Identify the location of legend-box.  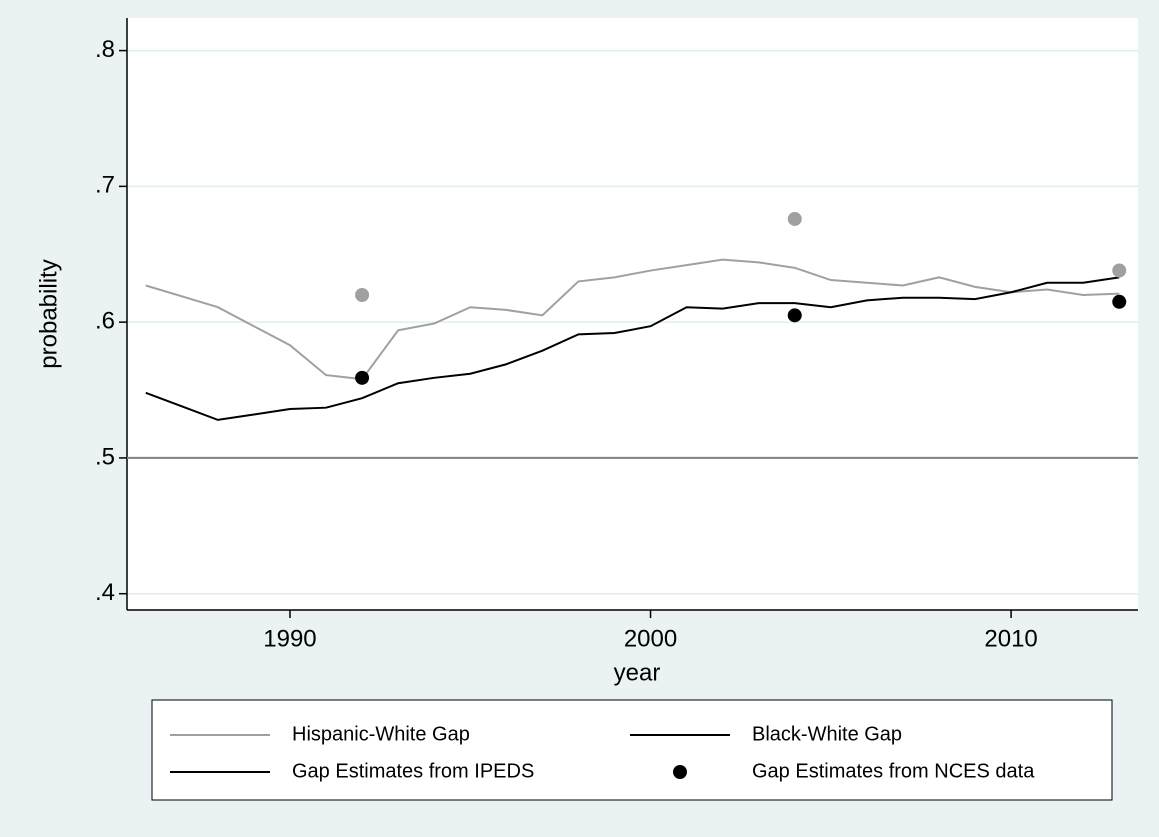
(632, 750).